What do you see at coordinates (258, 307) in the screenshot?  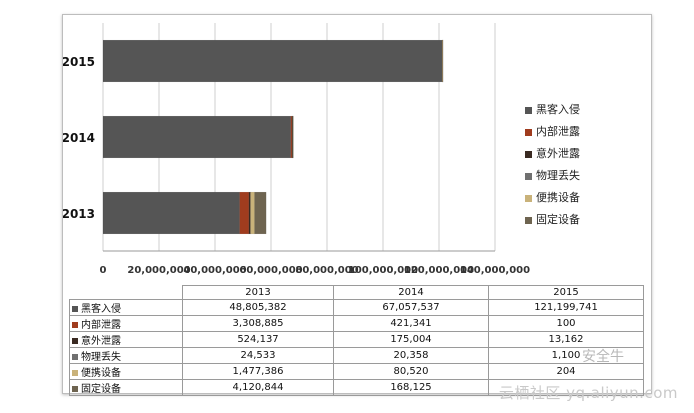 I see `table-cell: 48,805,382` at bounding box center [258, 307].